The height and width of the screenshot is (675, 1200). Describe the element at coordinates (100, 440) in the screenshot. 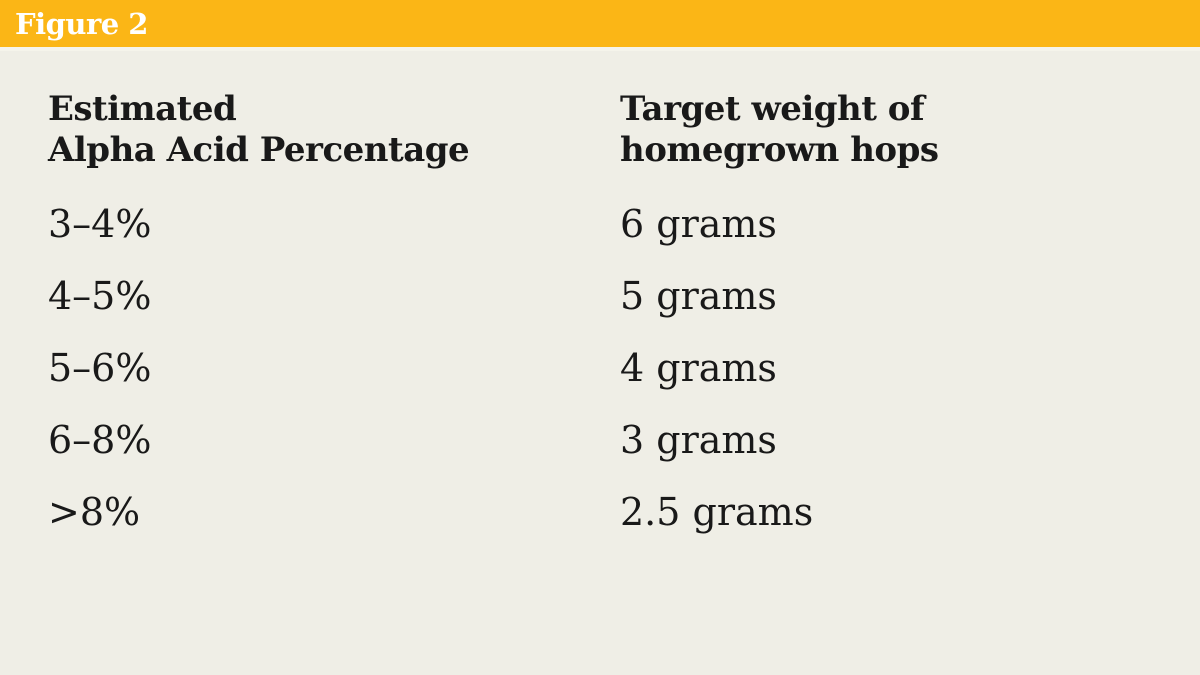

I see `cell-alpha-acid-range: 6–8%` at that location.